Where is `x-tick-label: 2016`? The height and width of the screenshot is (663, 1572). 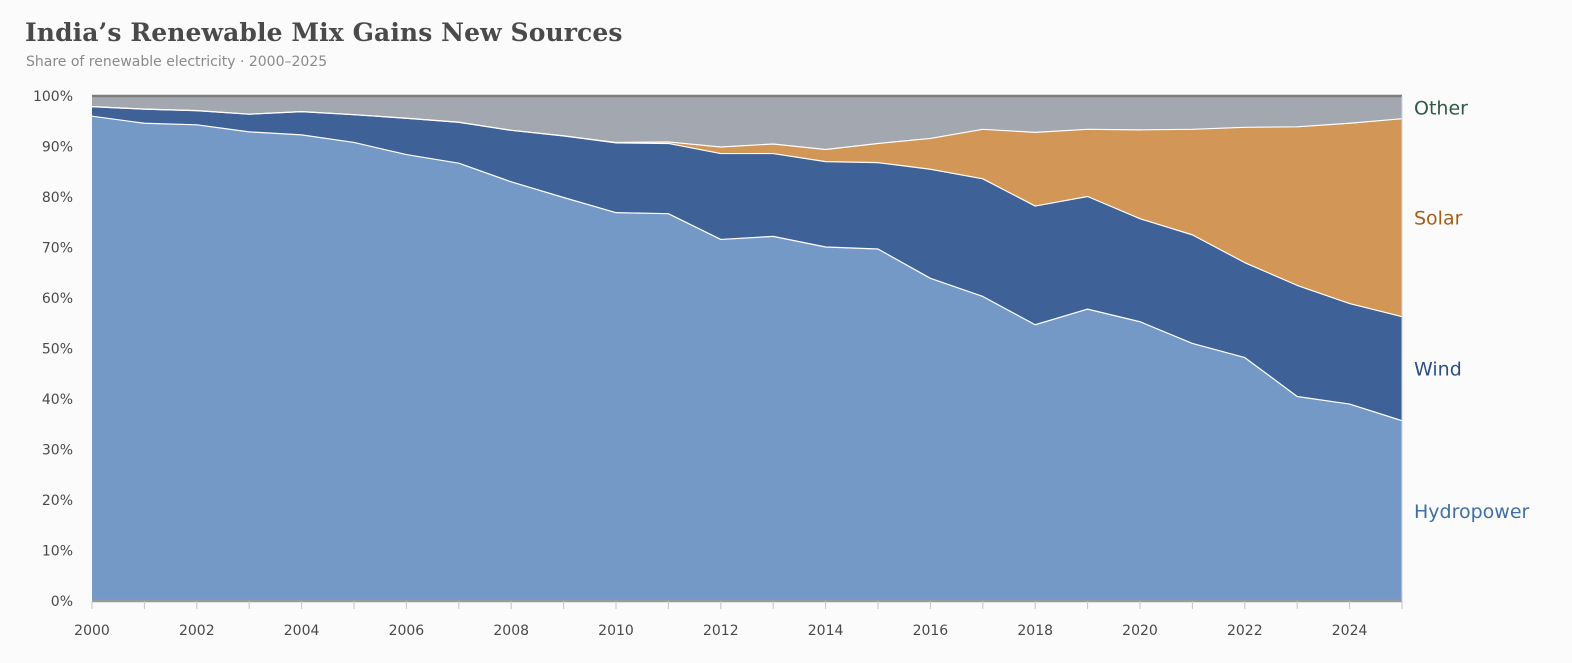
x-tick-label: 2016 is located at coordinates (931, 631).